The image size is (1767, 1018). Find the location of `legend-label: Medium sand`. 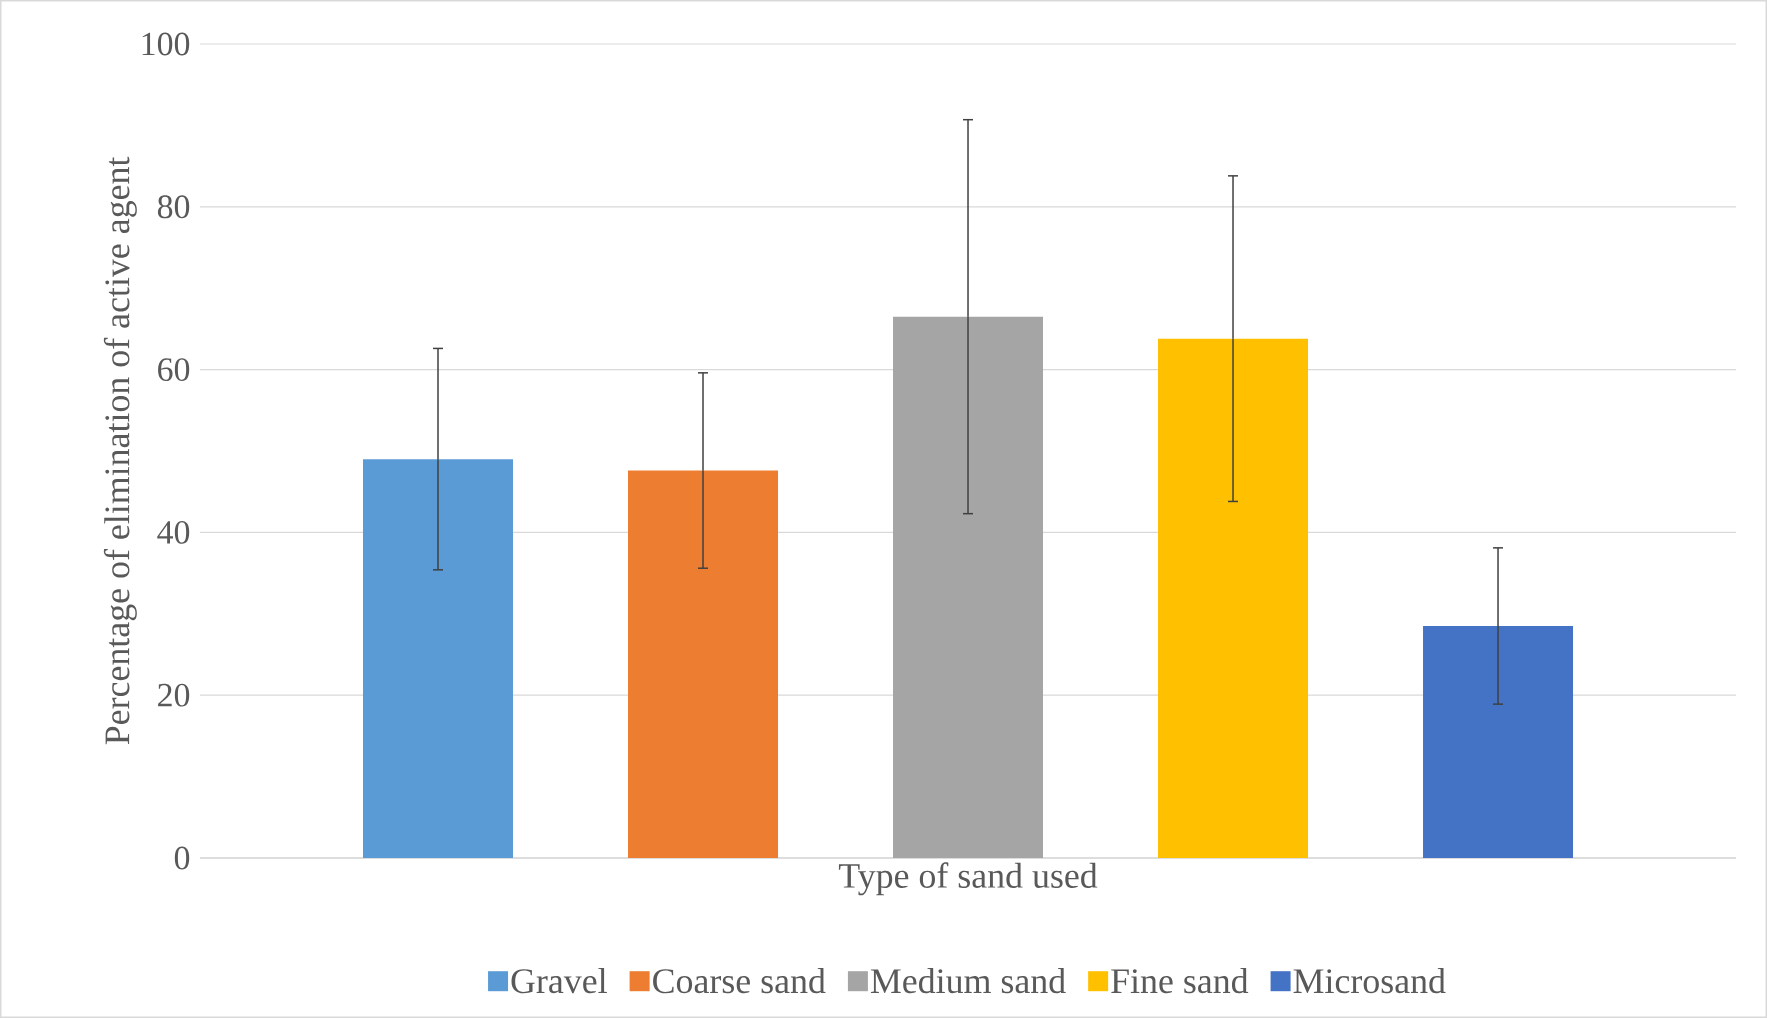

legend-label: Medium sand is located at coordinates (968, 981).